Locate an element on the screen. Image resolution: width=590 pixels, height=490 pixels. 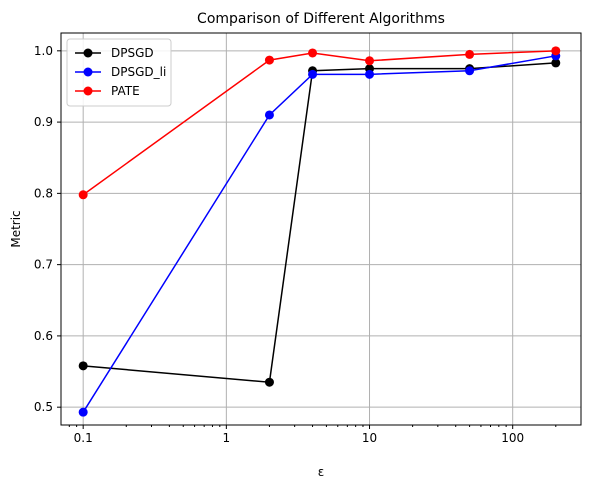
x-tick-label: 0.1 is located at coordinates (83, 438).